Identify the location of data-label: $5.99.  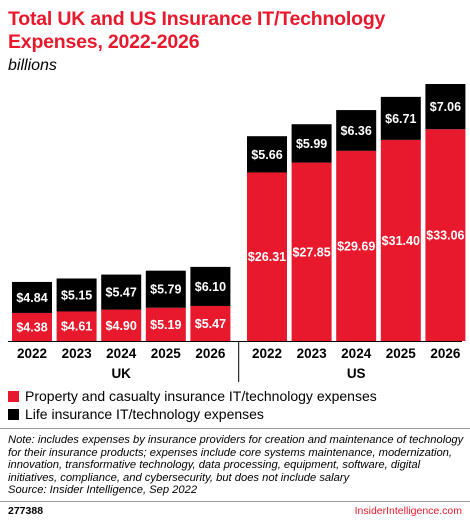
(311, 144).